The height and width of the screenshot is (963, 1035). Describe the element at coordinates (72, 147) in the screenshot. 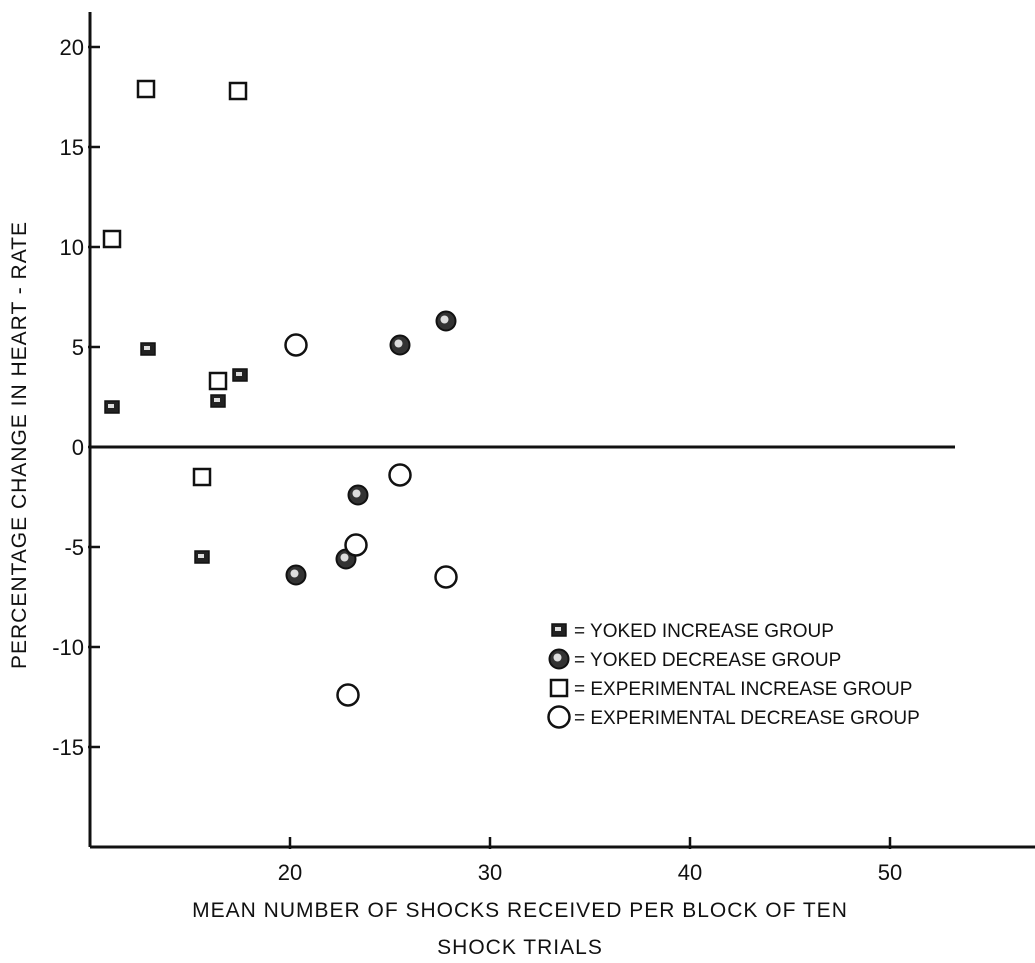

I see `y-tick-label: 15` at that location.